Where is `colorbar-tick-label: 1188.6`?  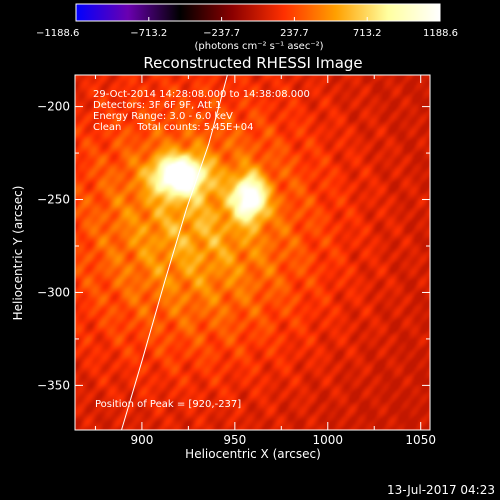
colorbar-tick-label: 1188.6 is located at coordinates (440, 33).